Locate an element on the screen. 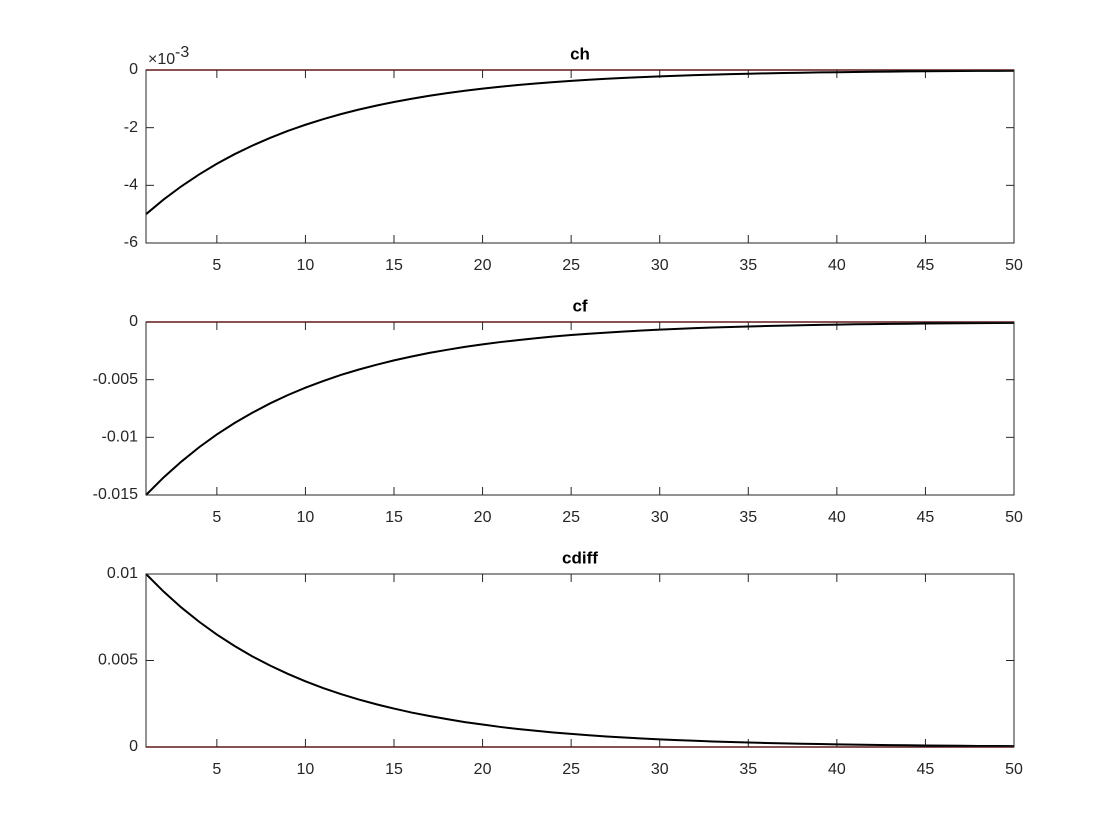 The width and height of the screenshot is (1120, 840). y-multiplier: ×10 is located at coordinates (161, 59).